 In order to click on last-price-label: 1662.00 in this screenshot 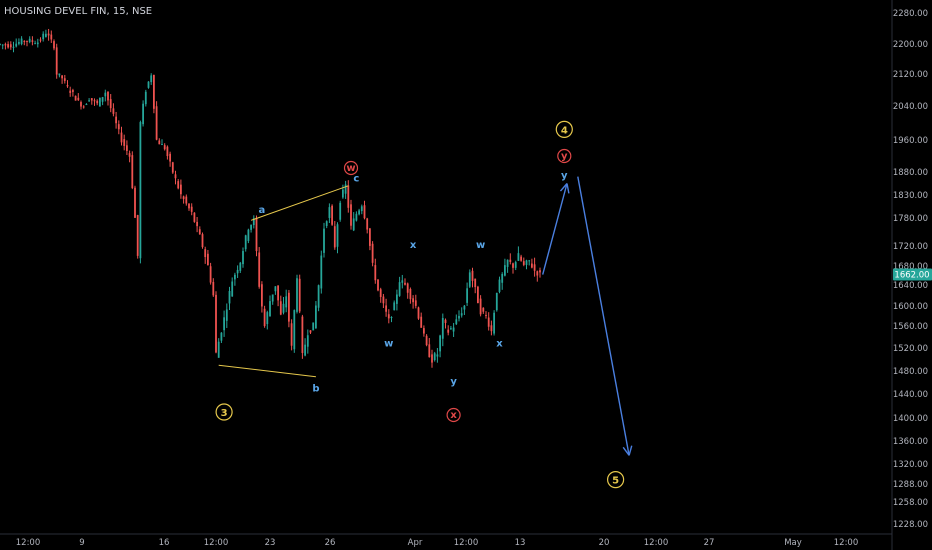, I will do `click(911, 276)`.